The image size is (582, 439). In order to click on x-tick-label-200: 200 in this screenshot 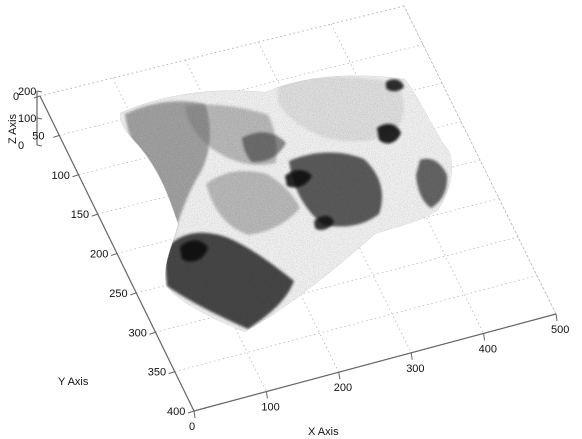, I will do `click(343, 388)`.